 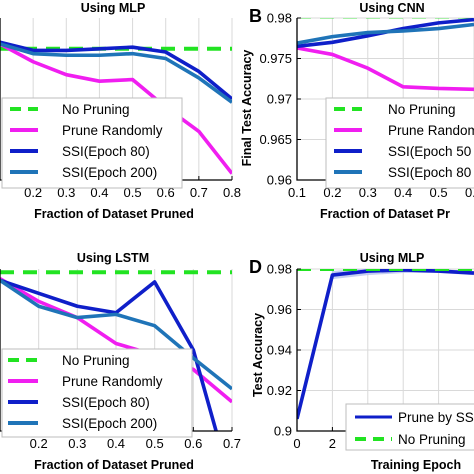 What do you see at coordinates (39, 443) in the screenshot?
I see `panel-c-xtick-label: 0.2` at bounding box center [39, 443].